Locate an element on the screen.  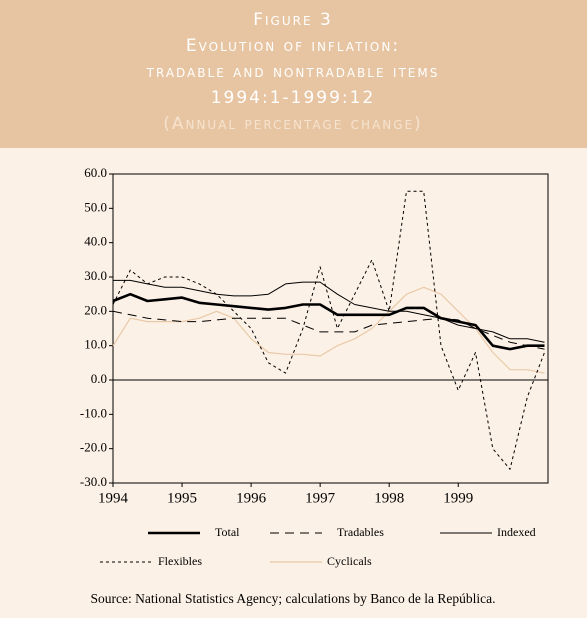
x-tick-label: 1995 is located at coordinates (182, 498).